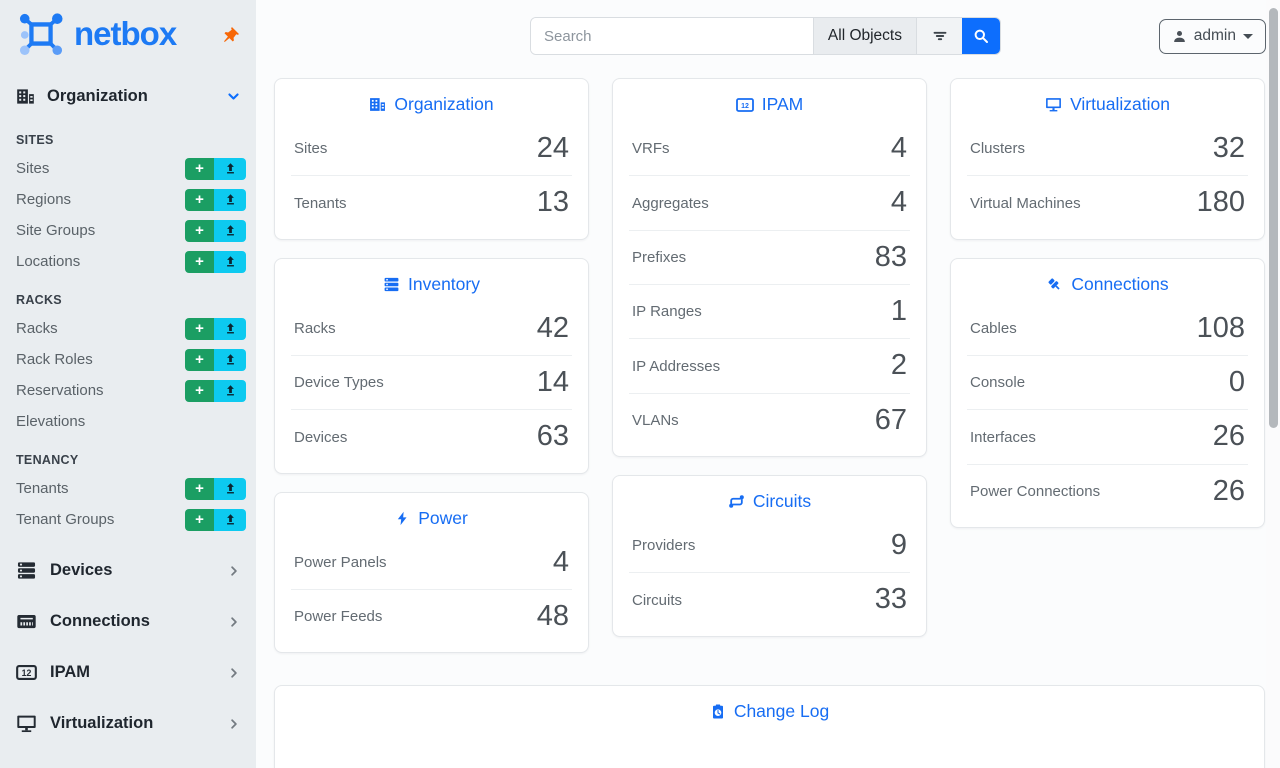  What do you see at coordinates (1107, 202) in the screenshot?
I see `stat-row: Virtual Machines 180` at bounding box center [1107, 202].